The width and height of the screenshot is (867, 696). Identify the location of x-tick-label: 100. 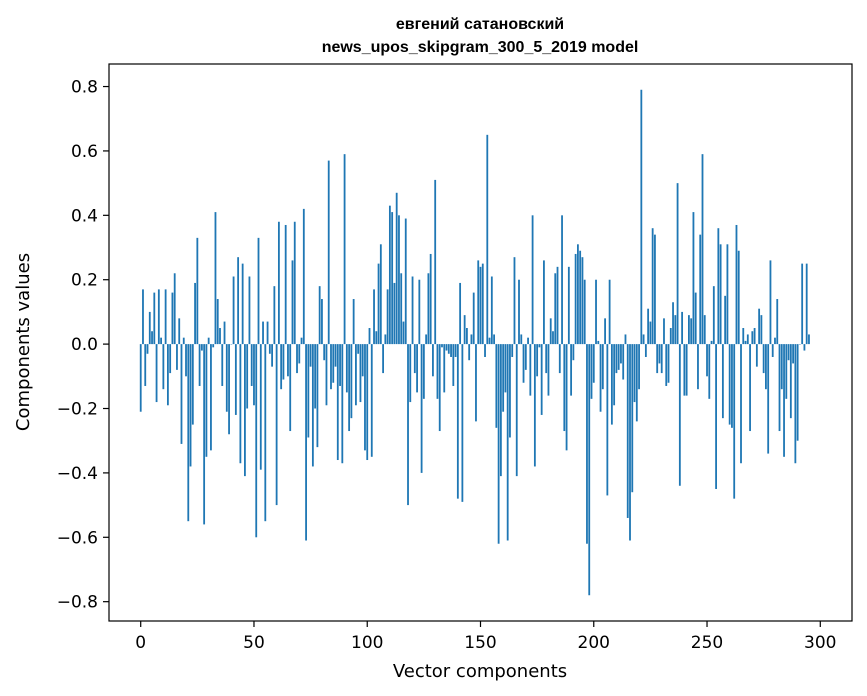
(367, 643).